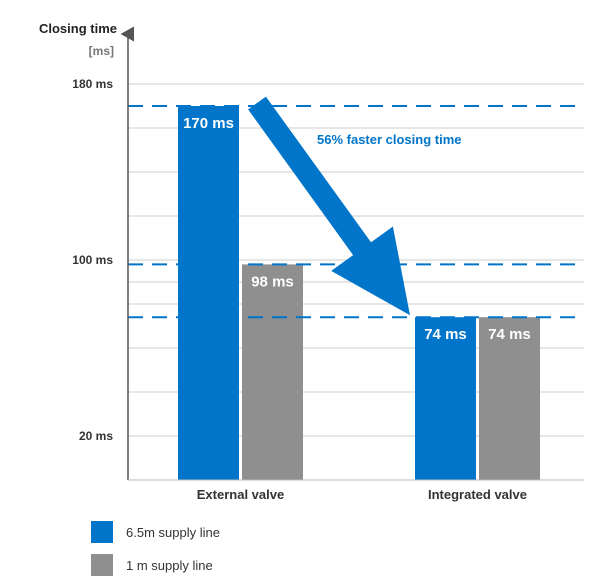 The height and width of the screenshot is (586, 600). I want to click on faster-arrow, so click(329, 206).